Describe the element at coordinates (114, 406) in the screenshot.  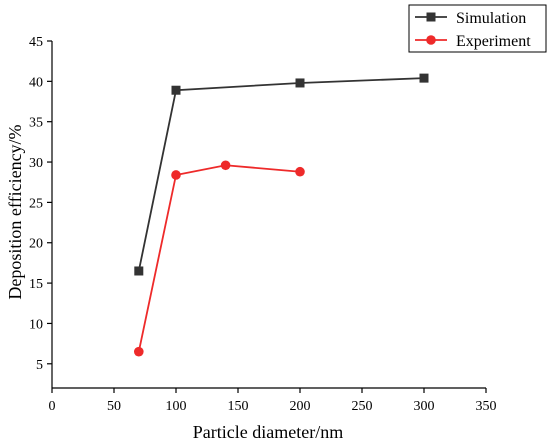
I see `x-tick-label: 50` at that location.